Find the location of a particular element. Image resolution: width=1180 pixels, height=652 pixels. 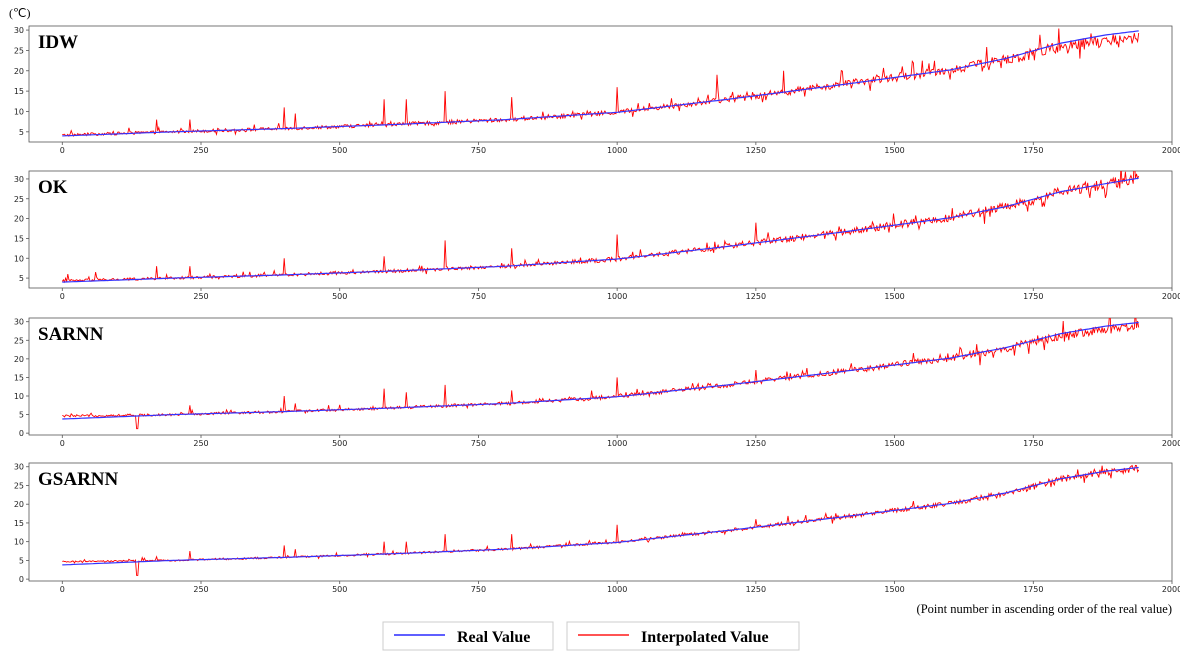

panel-title: SARNN is located at coordinates (71, 334).